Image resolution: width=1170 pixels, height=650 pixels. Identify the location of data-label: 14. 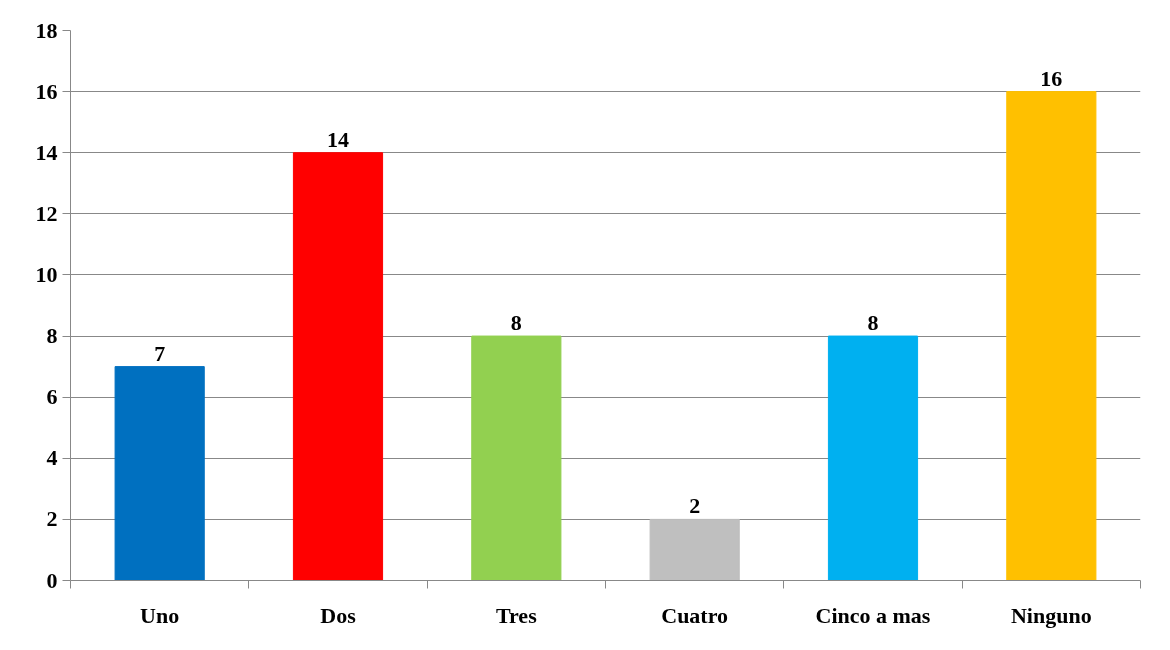
(338, 139).